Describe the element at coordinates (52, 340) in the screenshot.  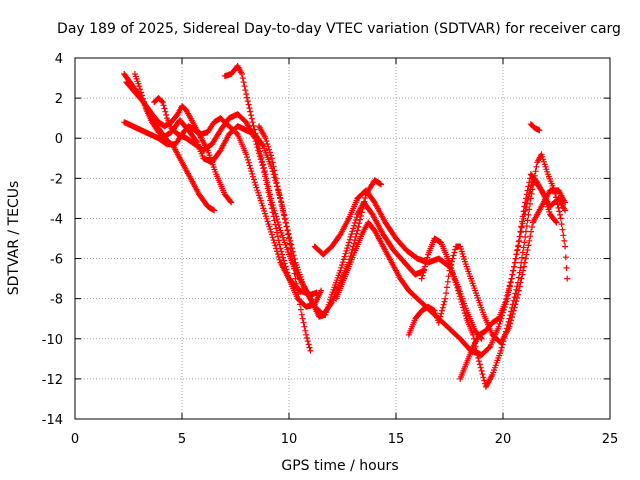
I see `y-tick-label: -10` at that location.